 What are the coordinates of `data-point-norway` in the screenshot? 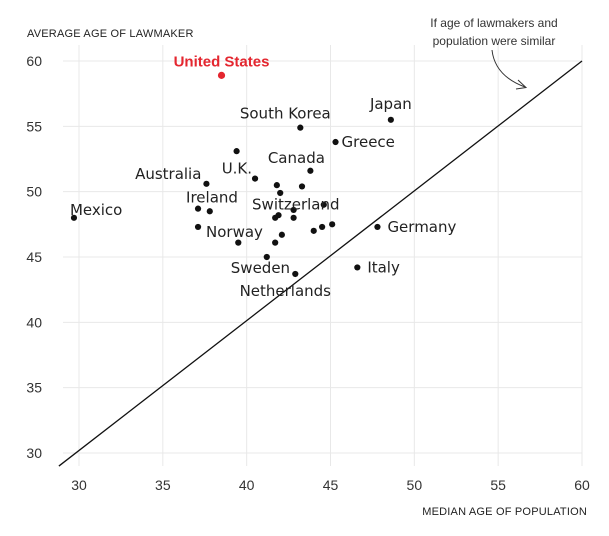 It's located at (198, 227).